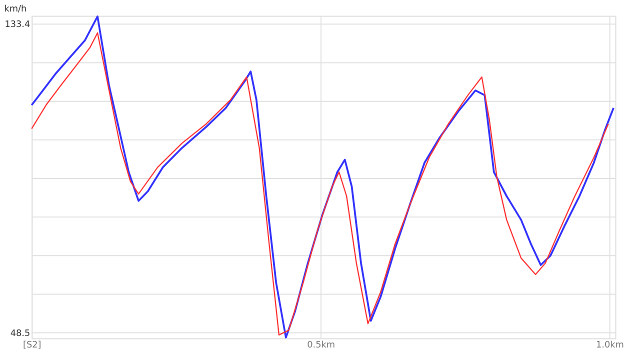 The width and height of the screenshot is (640, 360). Describe the element at coordinates (15, 9) in the screenshot. I see `y-axis-title: km/h` at that location.